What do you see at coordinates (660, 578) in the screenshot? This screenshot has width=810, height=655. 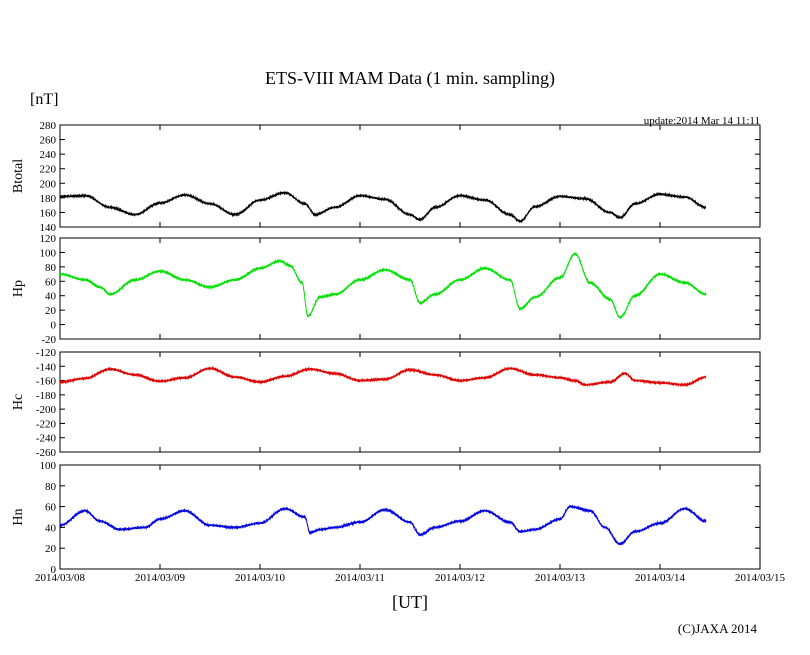 I see `x-tick-label: 2014/03/14` at bounding box center [660, 578].